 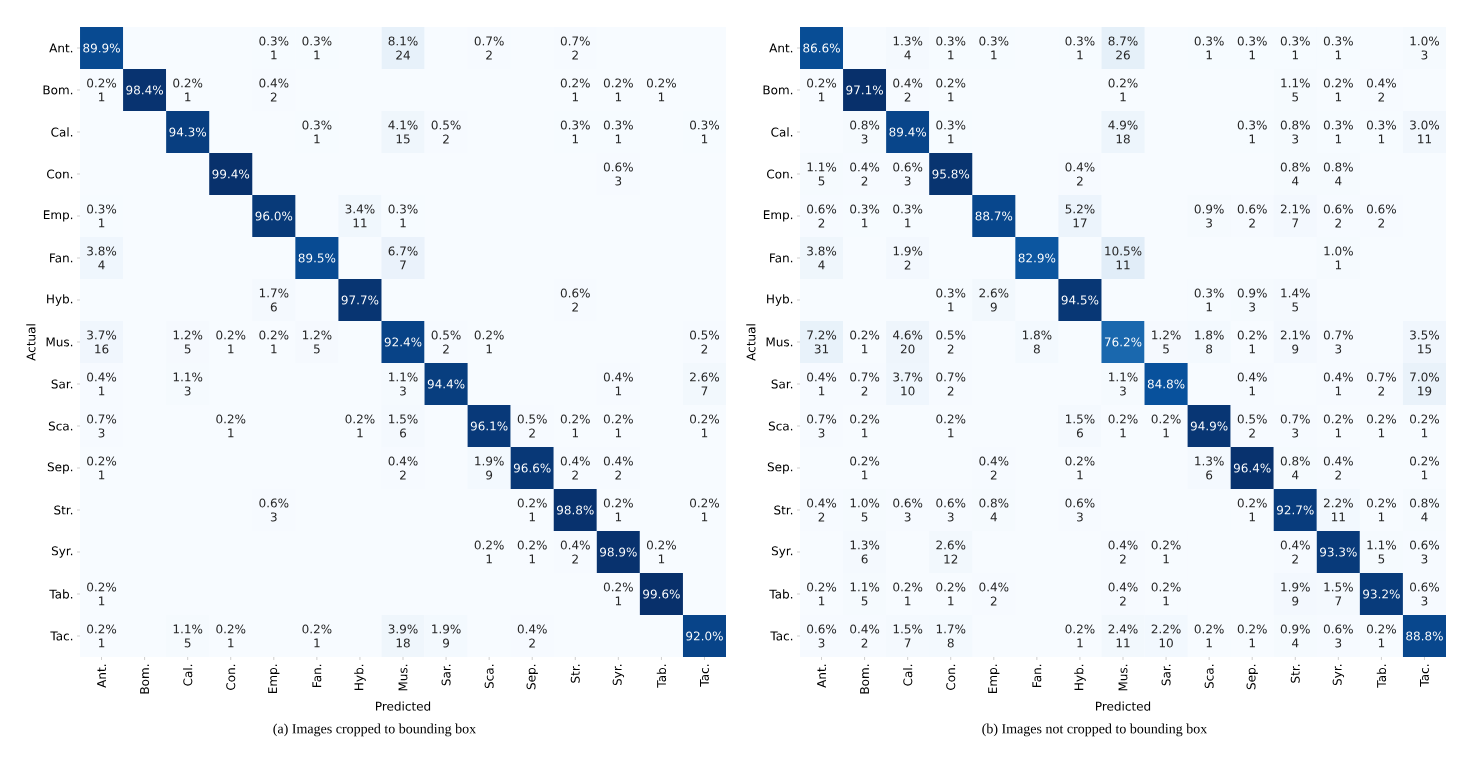 What do you see at coordinates (1295, 629) in the screenshot?
I see `data-label: 0.9%` at bounding box center [1295, 629].